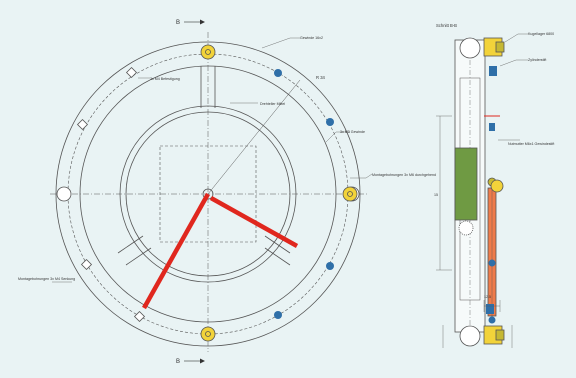  I want to click on bearing-top, so click(470, 48).